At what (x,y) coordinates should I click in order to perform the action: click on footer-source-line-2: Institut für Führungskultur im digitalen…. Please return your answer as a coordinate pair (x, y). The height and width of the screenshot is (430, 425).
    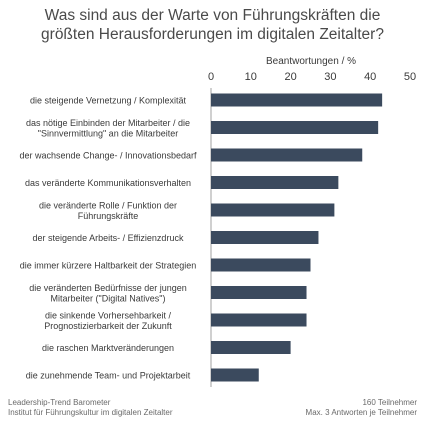
    Looking at the image, I should click on (90, 412).